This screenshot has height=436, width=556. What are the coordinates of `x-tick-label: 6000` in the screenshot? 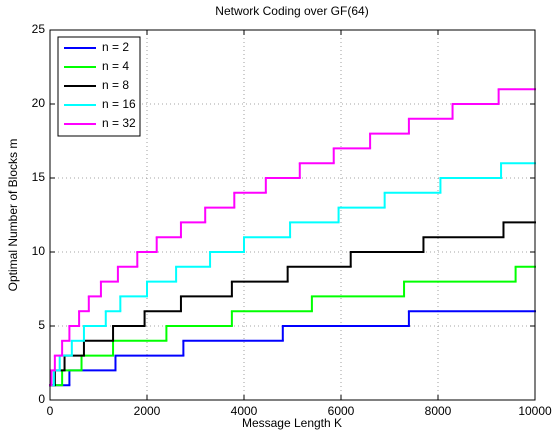 It's located at (341, 411).